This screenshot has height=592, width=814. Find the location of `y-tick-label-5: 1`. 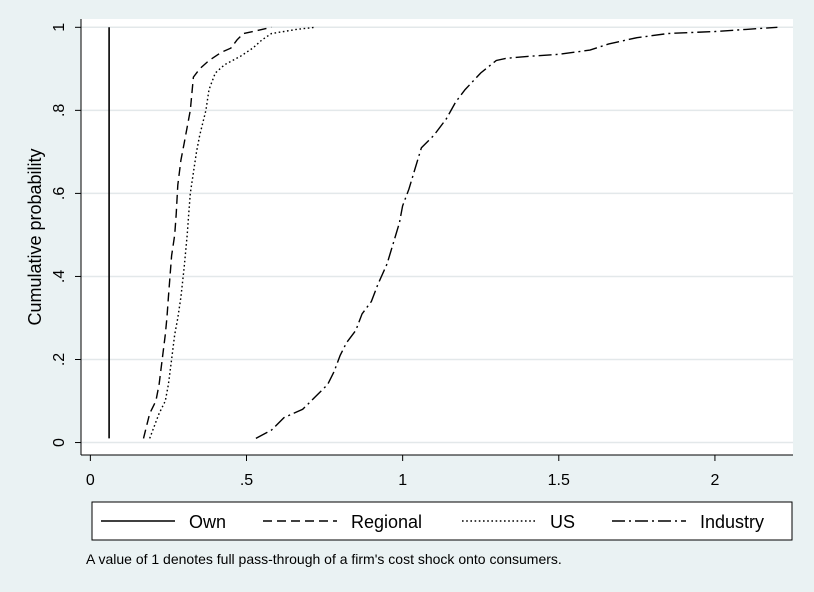

y-tick-label-5: 1 is located at coordinates (59, 27).